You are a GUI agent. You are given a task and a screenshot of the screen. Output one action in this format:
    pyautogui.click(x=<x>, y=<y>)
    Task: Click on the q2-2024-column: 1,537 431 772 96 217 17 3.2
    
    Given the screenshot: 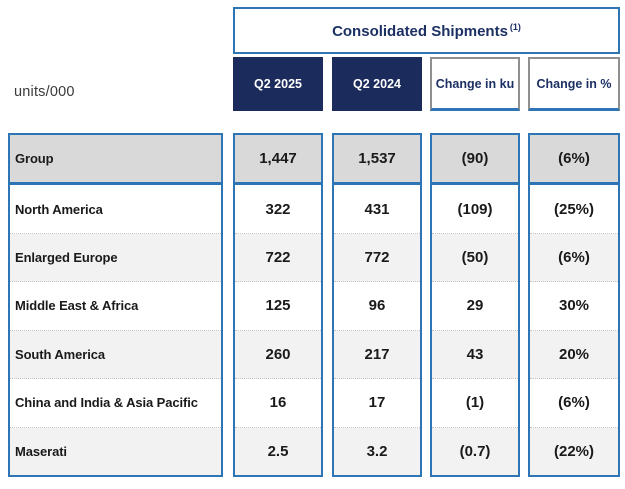 What is the action you would take?
    pyautogui.click(x=377, y=305)
    